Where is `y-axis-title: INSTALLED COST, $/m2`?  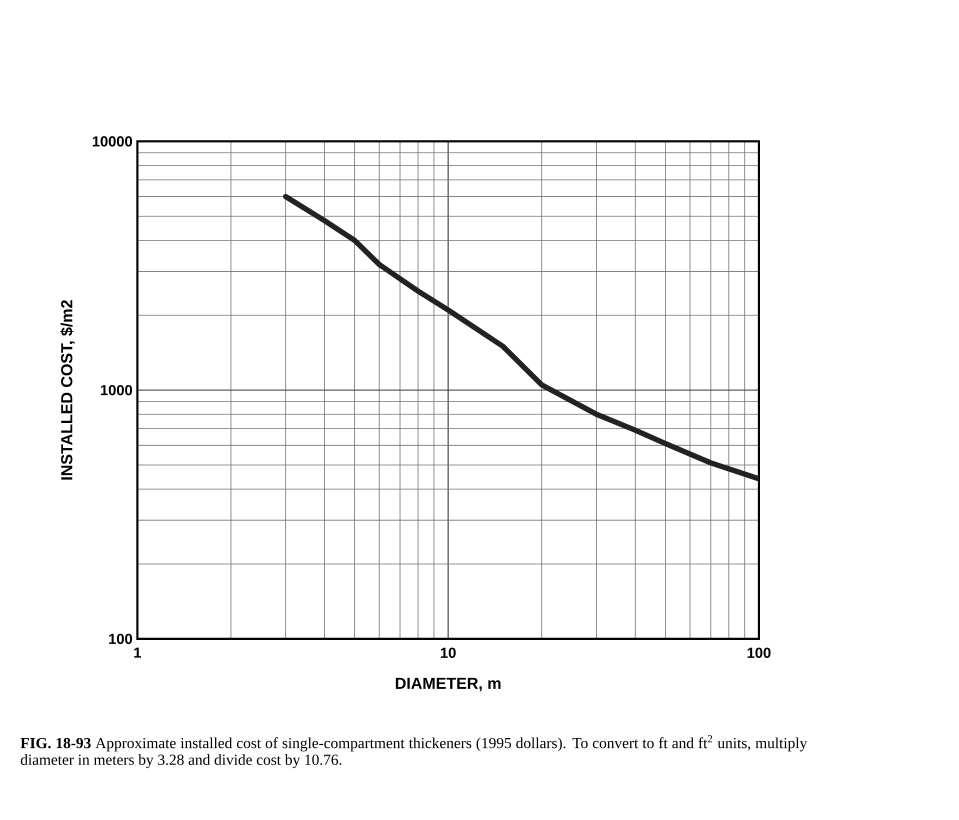
y-axis-title: INSTALLED COST, $/m2 is located at coordinates (67, 390).